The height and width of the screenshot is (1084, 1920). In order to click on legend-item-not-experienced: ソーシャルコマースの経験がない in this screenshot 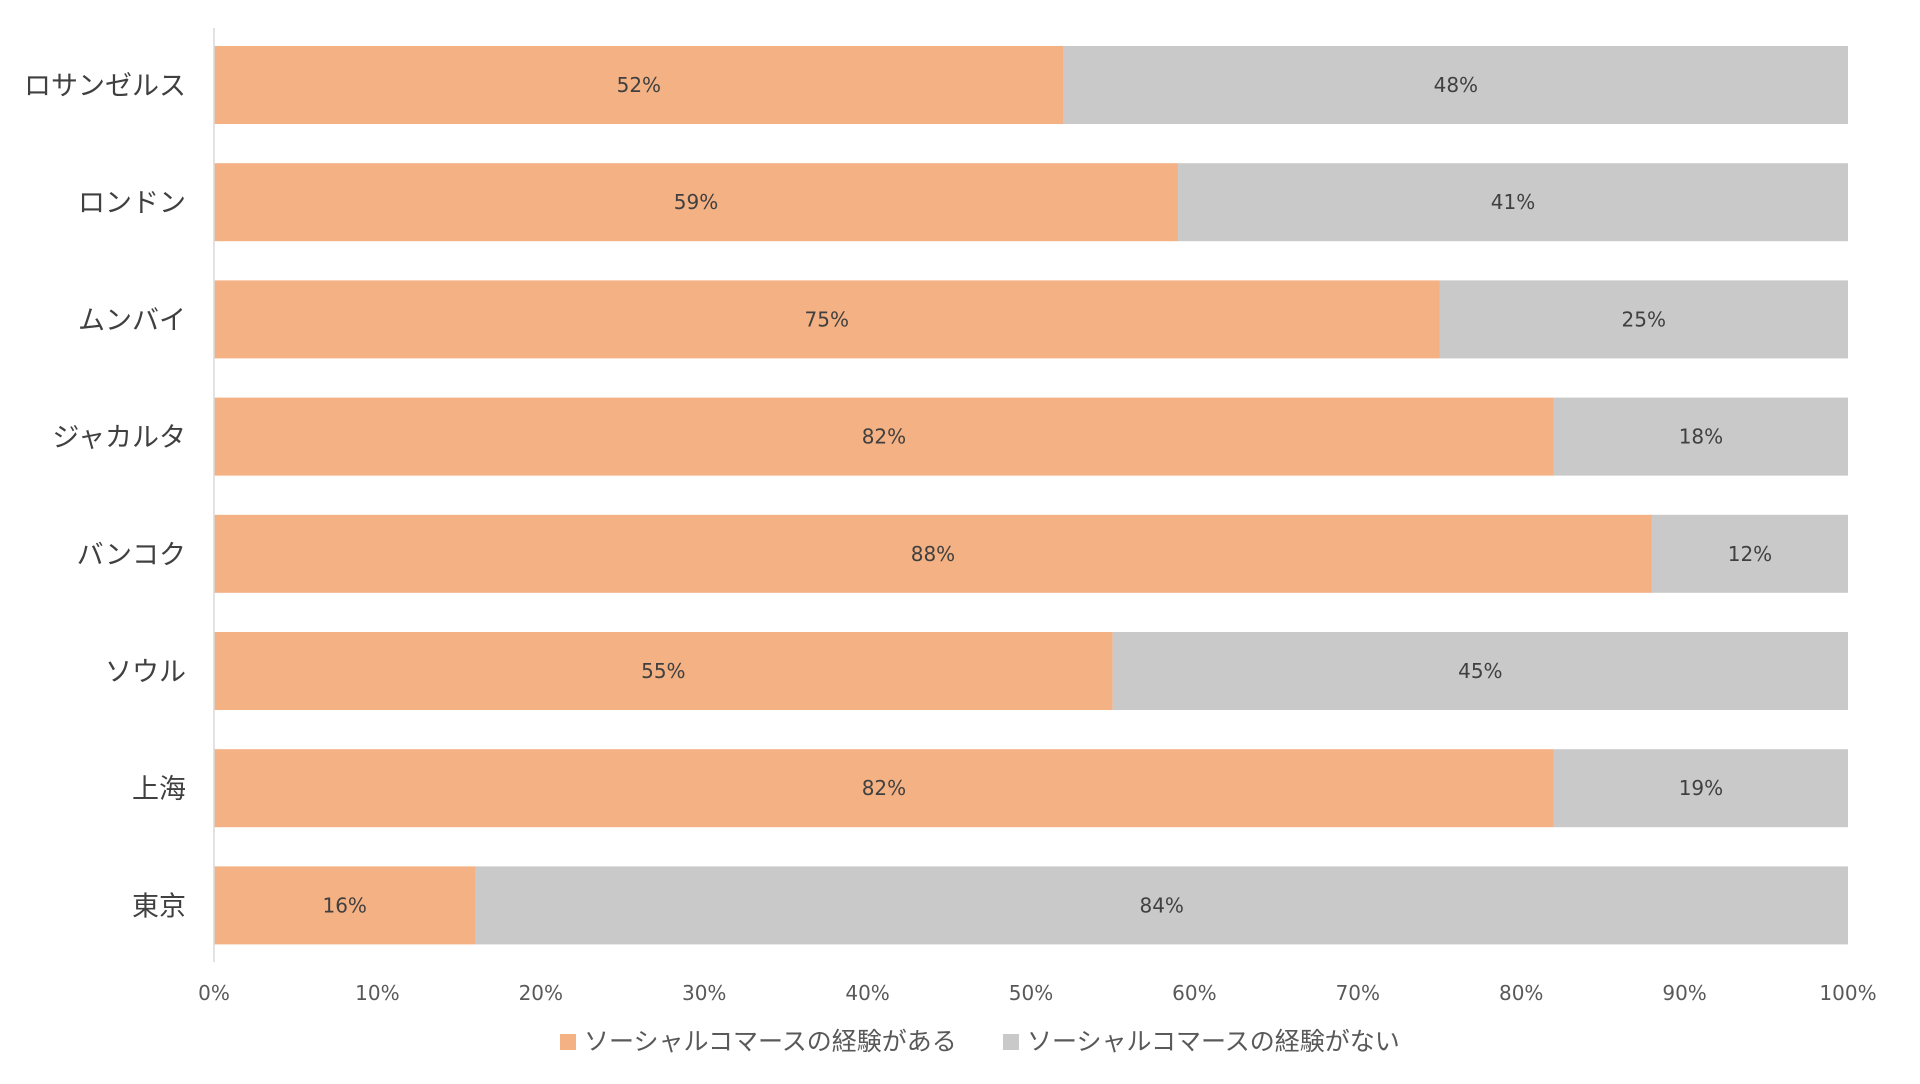, I will do `click(1201, 1041)`.